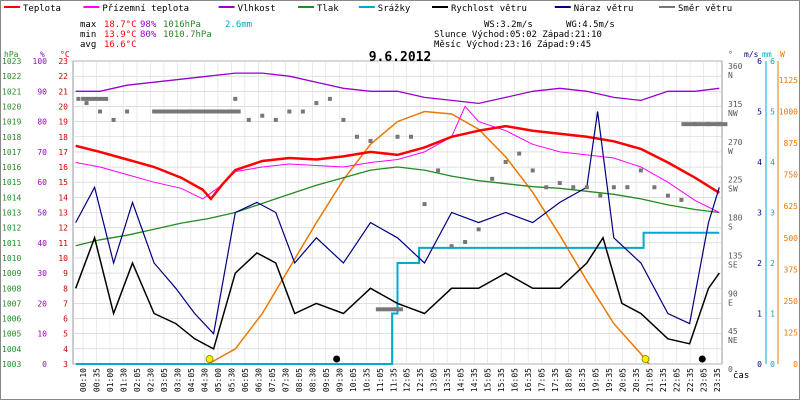 This screenshot has width=800, height=400. I want to click on temp-tick-label: 10, so click(63, 258).